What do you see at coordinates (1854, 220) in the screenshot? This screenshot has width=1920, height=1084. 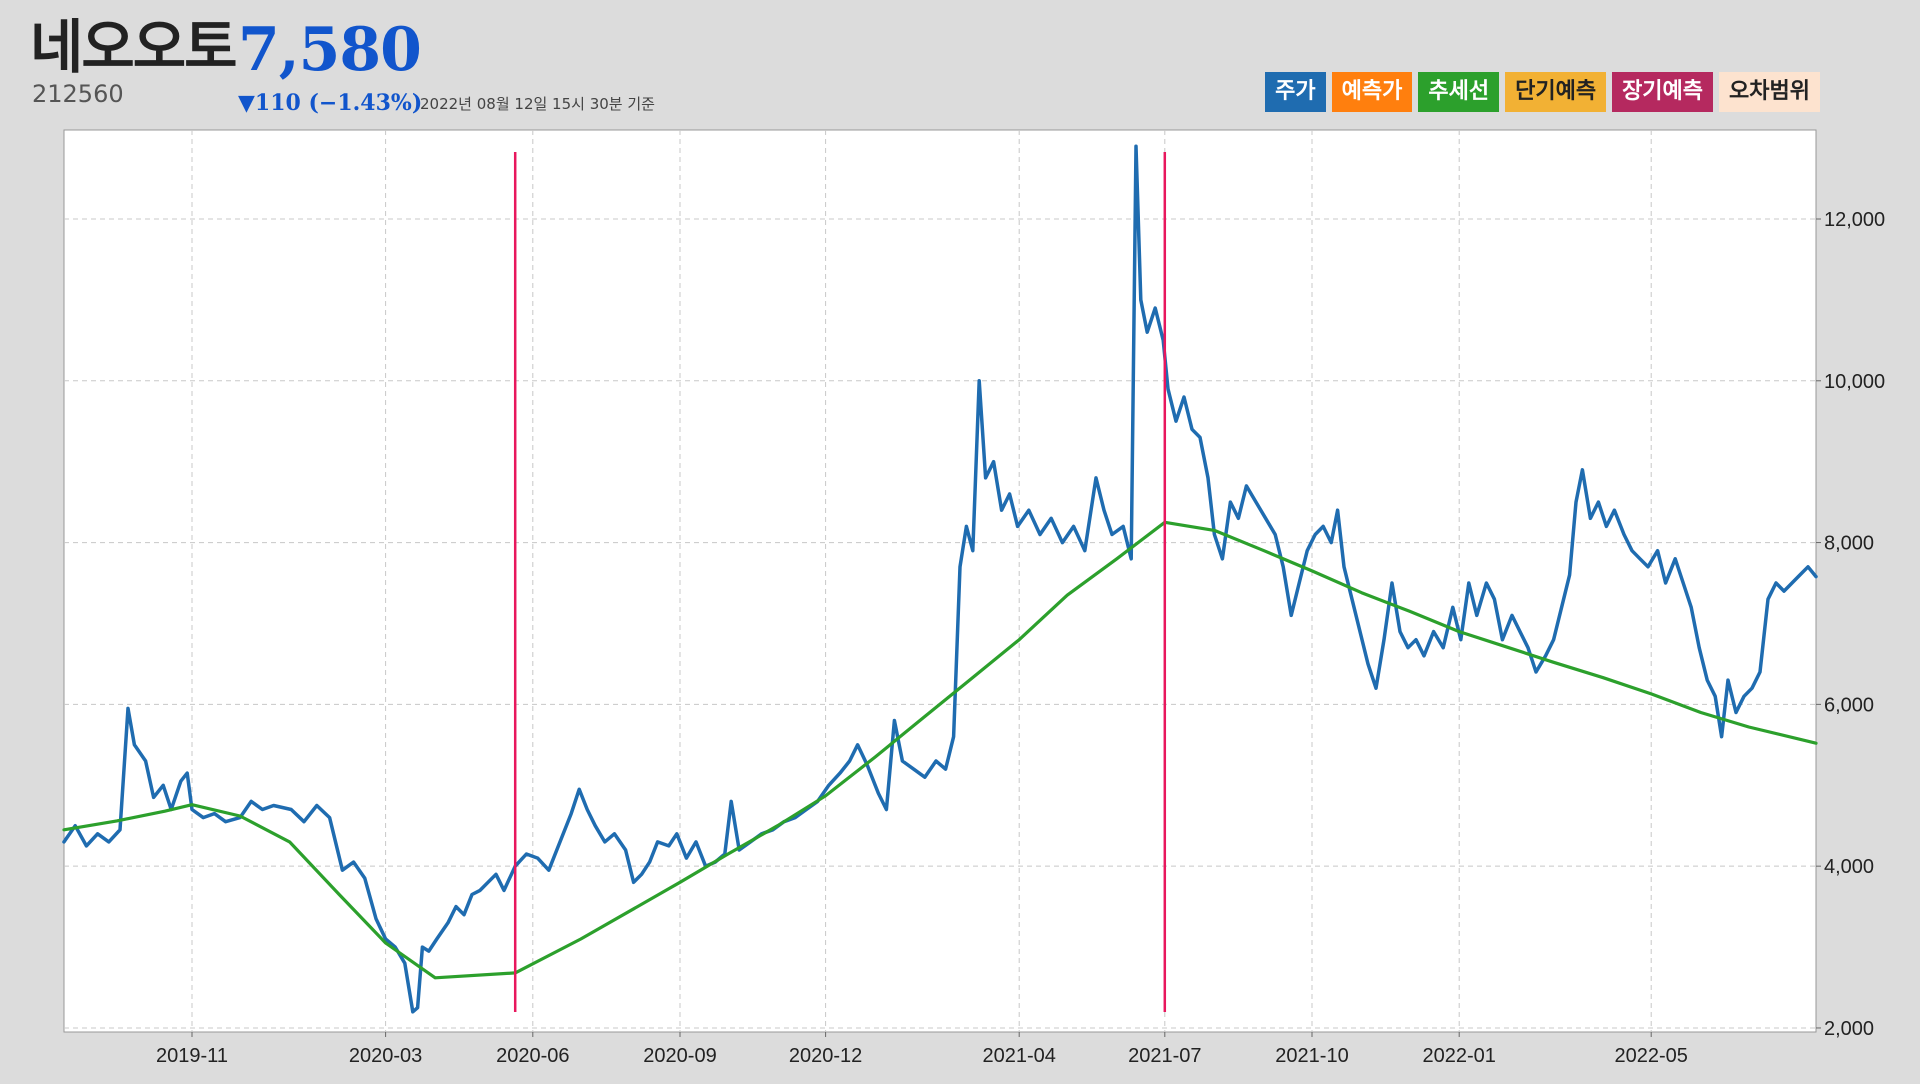 I see `y-tick-label: 12,000` at bounding box center [1854, 220].